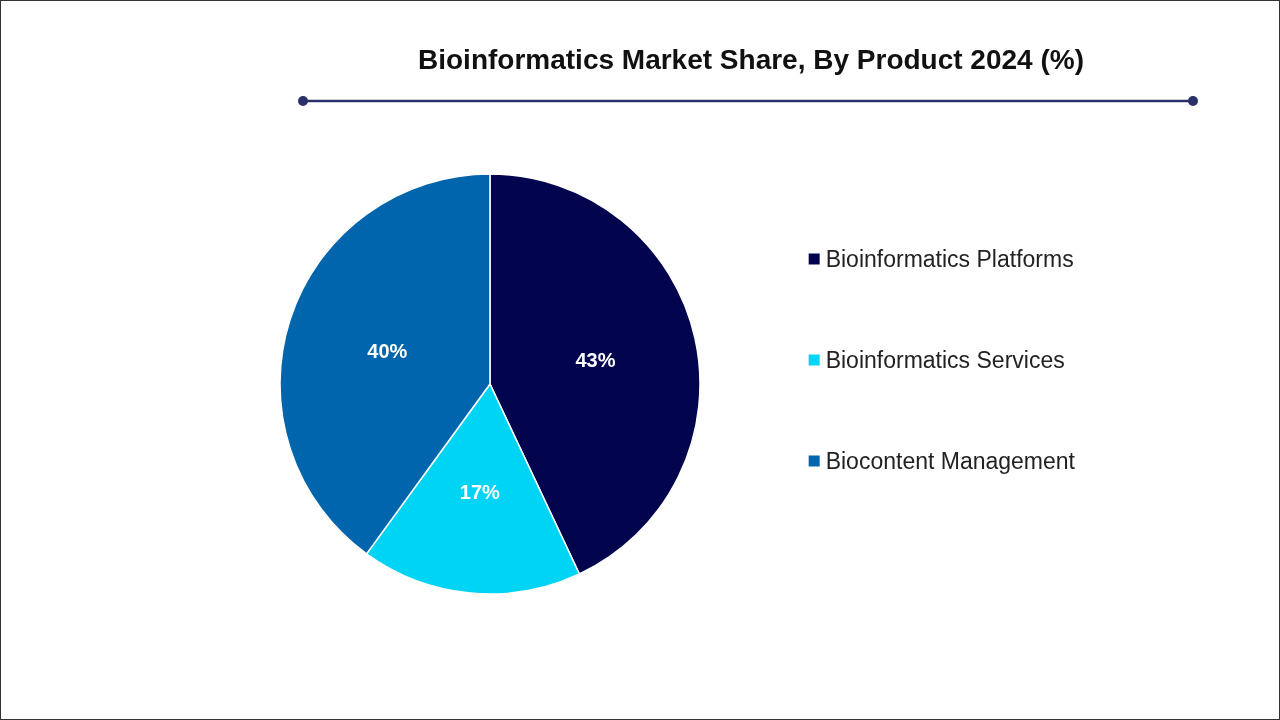 Image resolution: width=1280 pixels, height=720 pixels. I want to click on data-label: 40%, so click(387, 350).